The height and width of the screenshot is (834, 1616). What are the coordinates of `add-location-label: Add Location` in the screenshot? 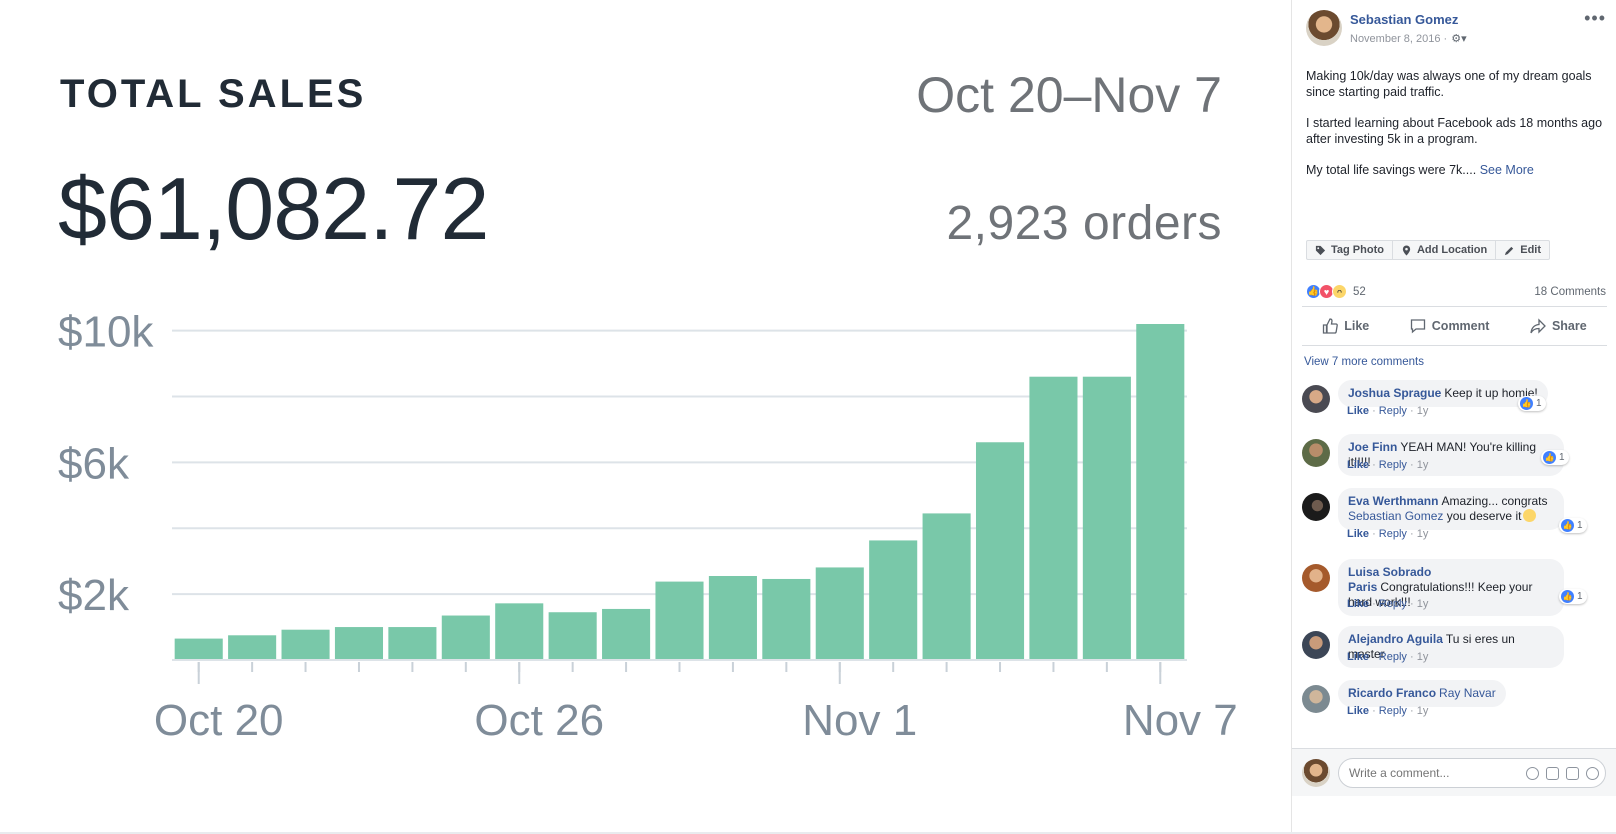 It's located at (1452, 250).